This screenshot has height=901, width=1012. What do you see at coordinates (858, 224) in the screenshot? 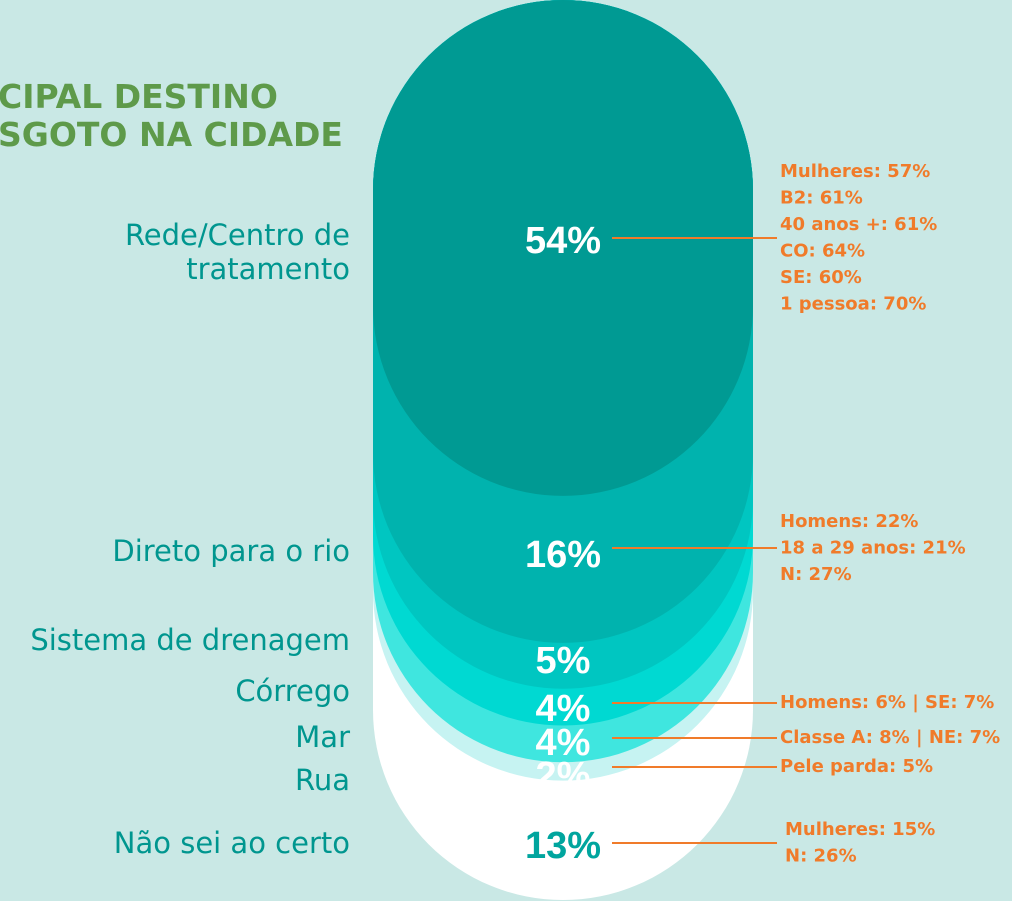
I see `annotation: 40 anos +: 61%` at bounding box center [858, 224].